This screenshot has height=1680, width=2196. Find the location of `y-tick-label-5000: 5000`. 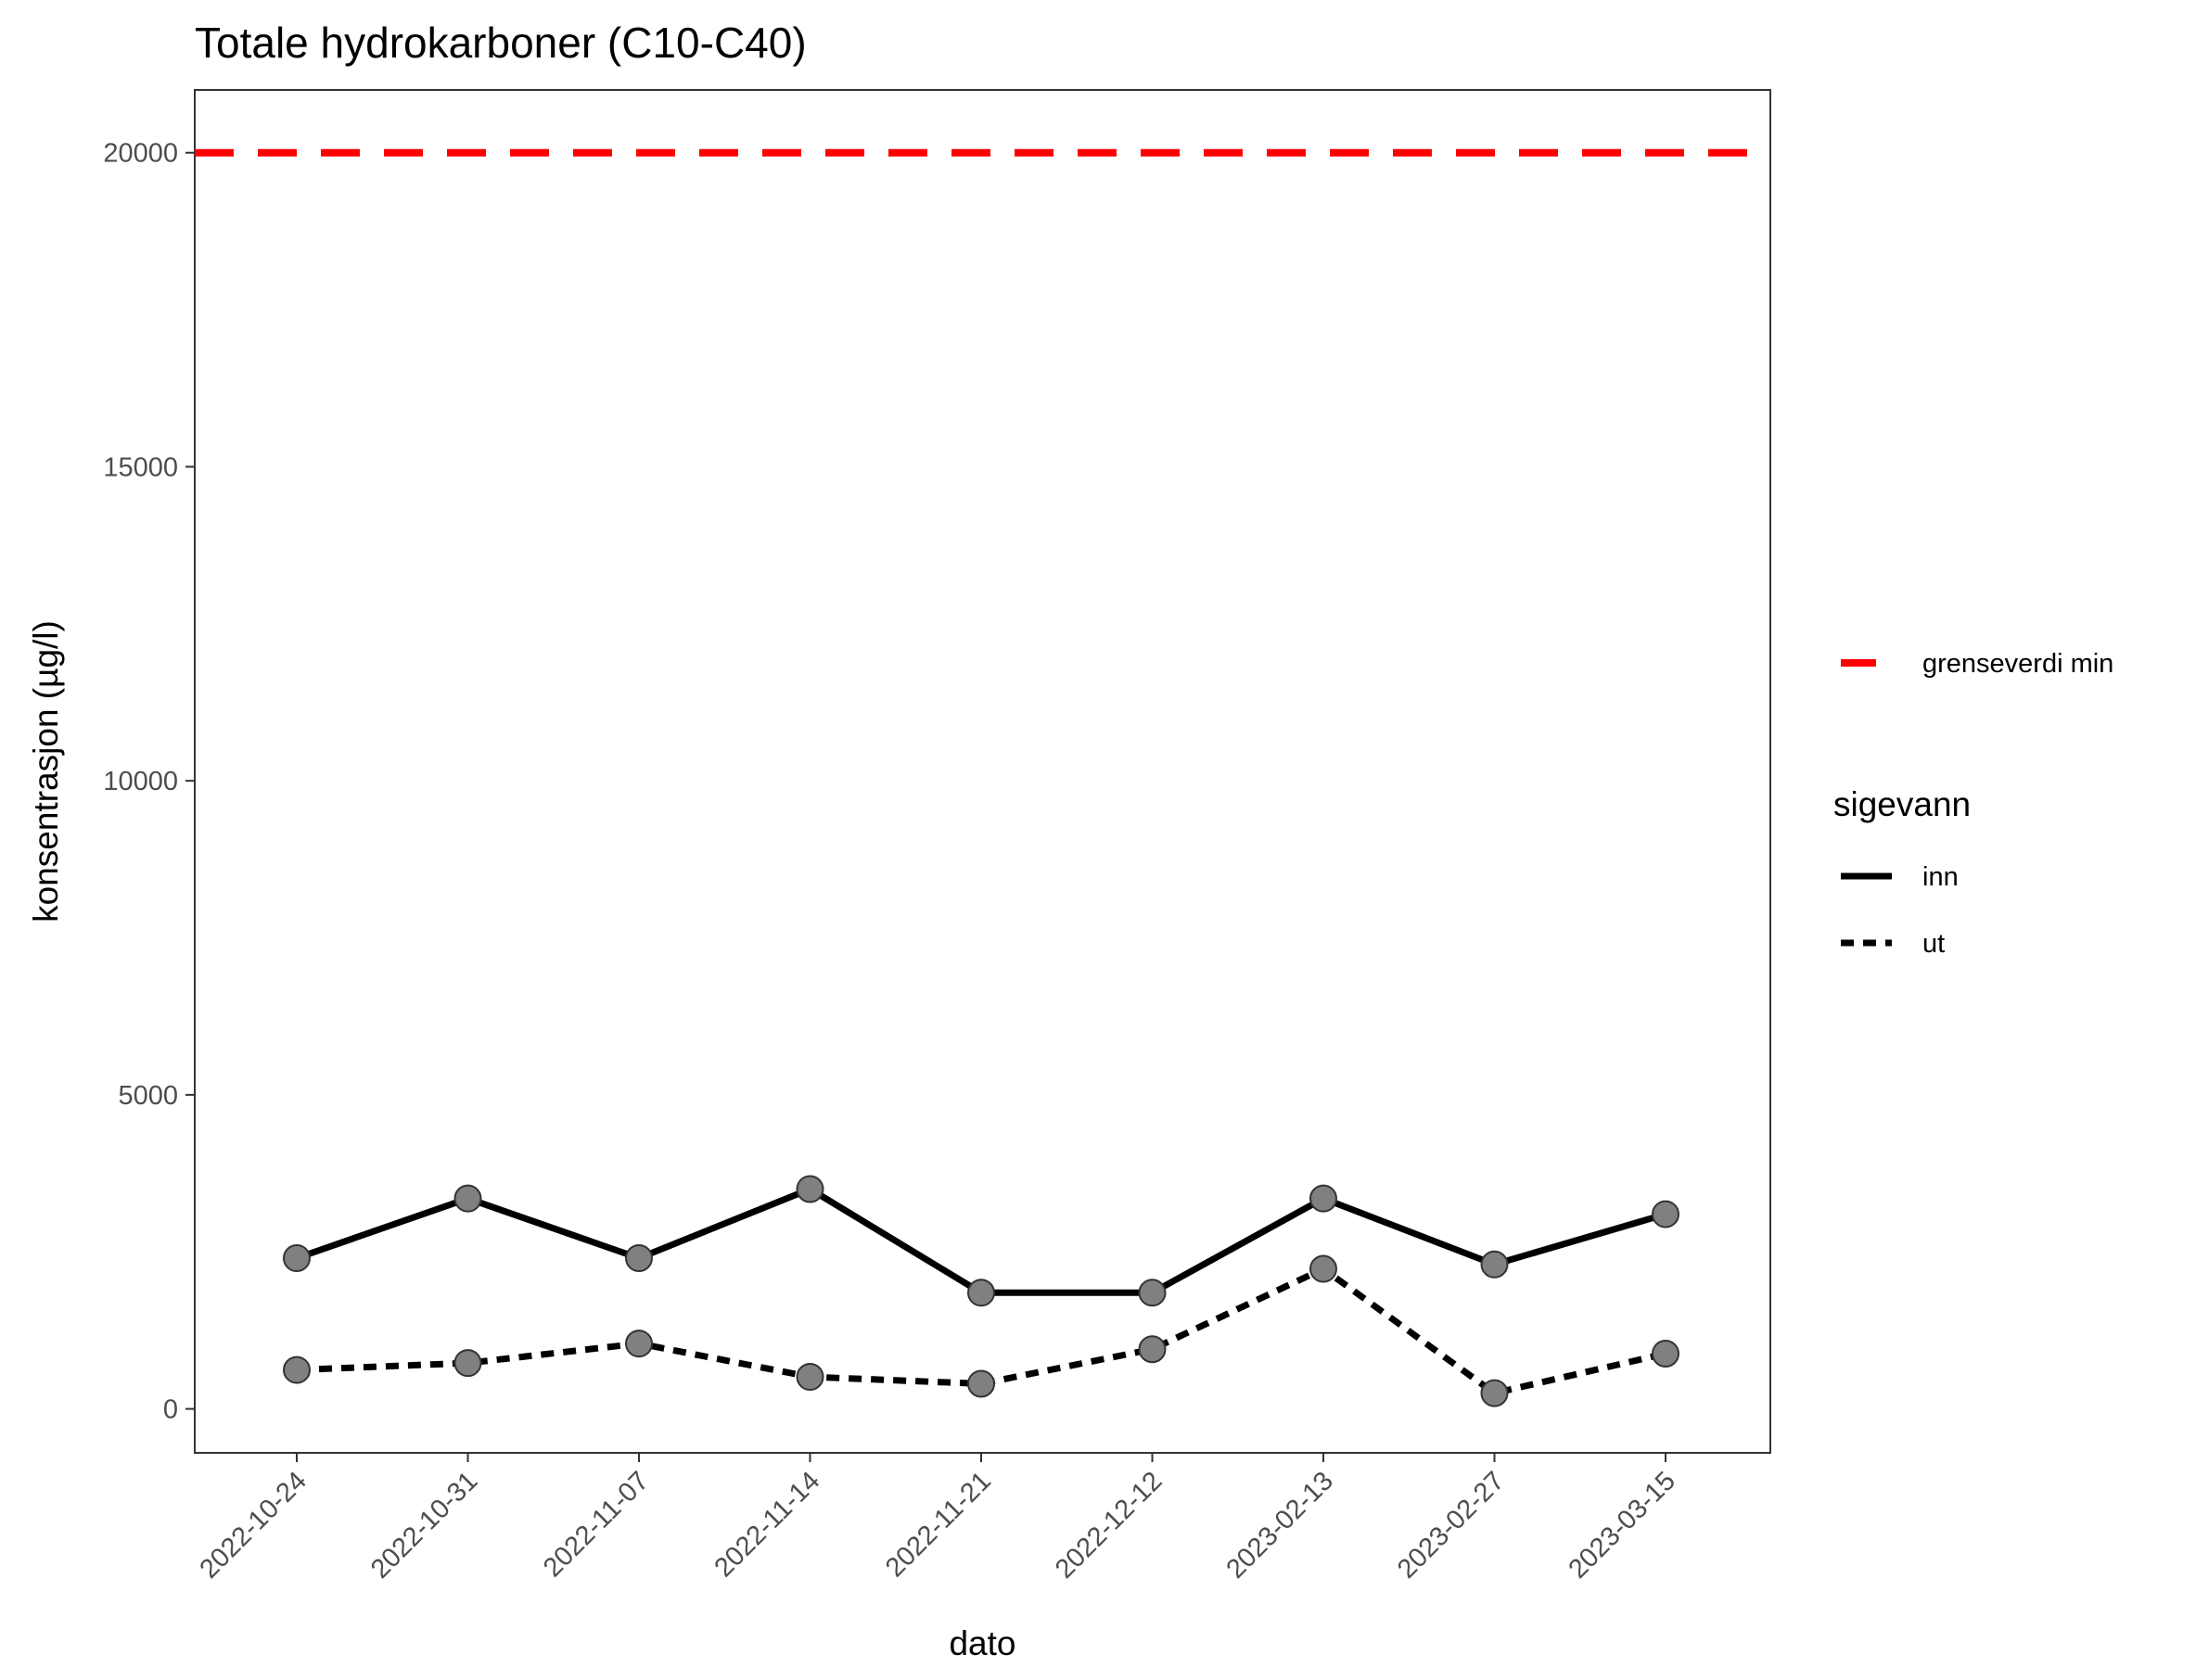

y-tick-label-5000: 5000 is located at coordinates (148, 1096).